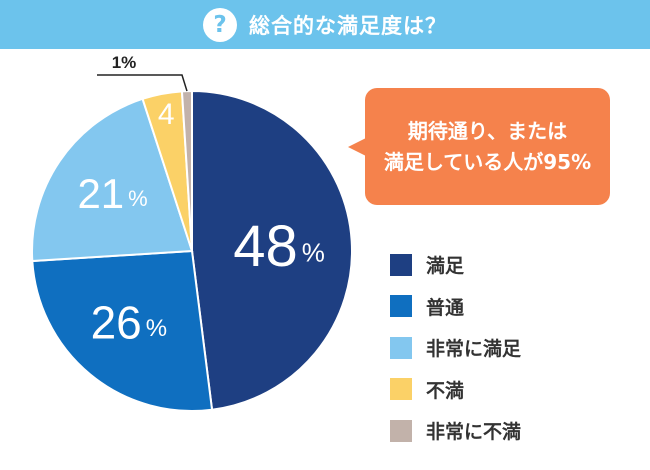 This screenshot has width=650, height=470. Describe the element at coordinates (124, 62) in the screenshot. I see `slice-value-label: 1%` at that location.